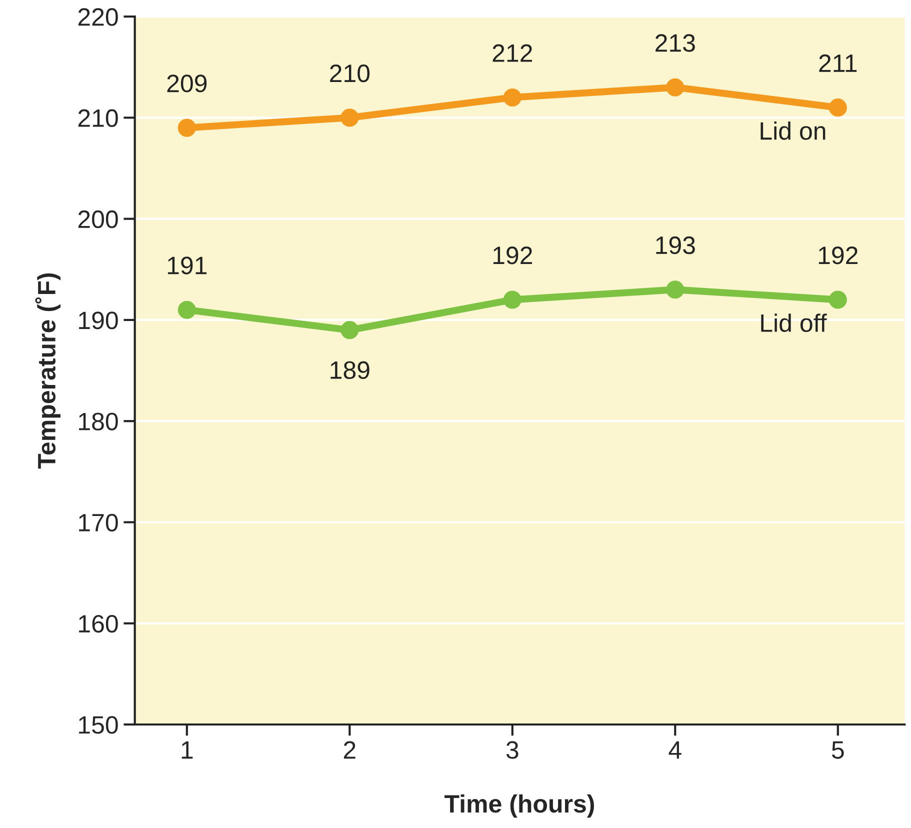  What do you see at coordinates (98, 523) in the screenshot?
I see `y-tick-label: 170` at bounding box center [98, 523].